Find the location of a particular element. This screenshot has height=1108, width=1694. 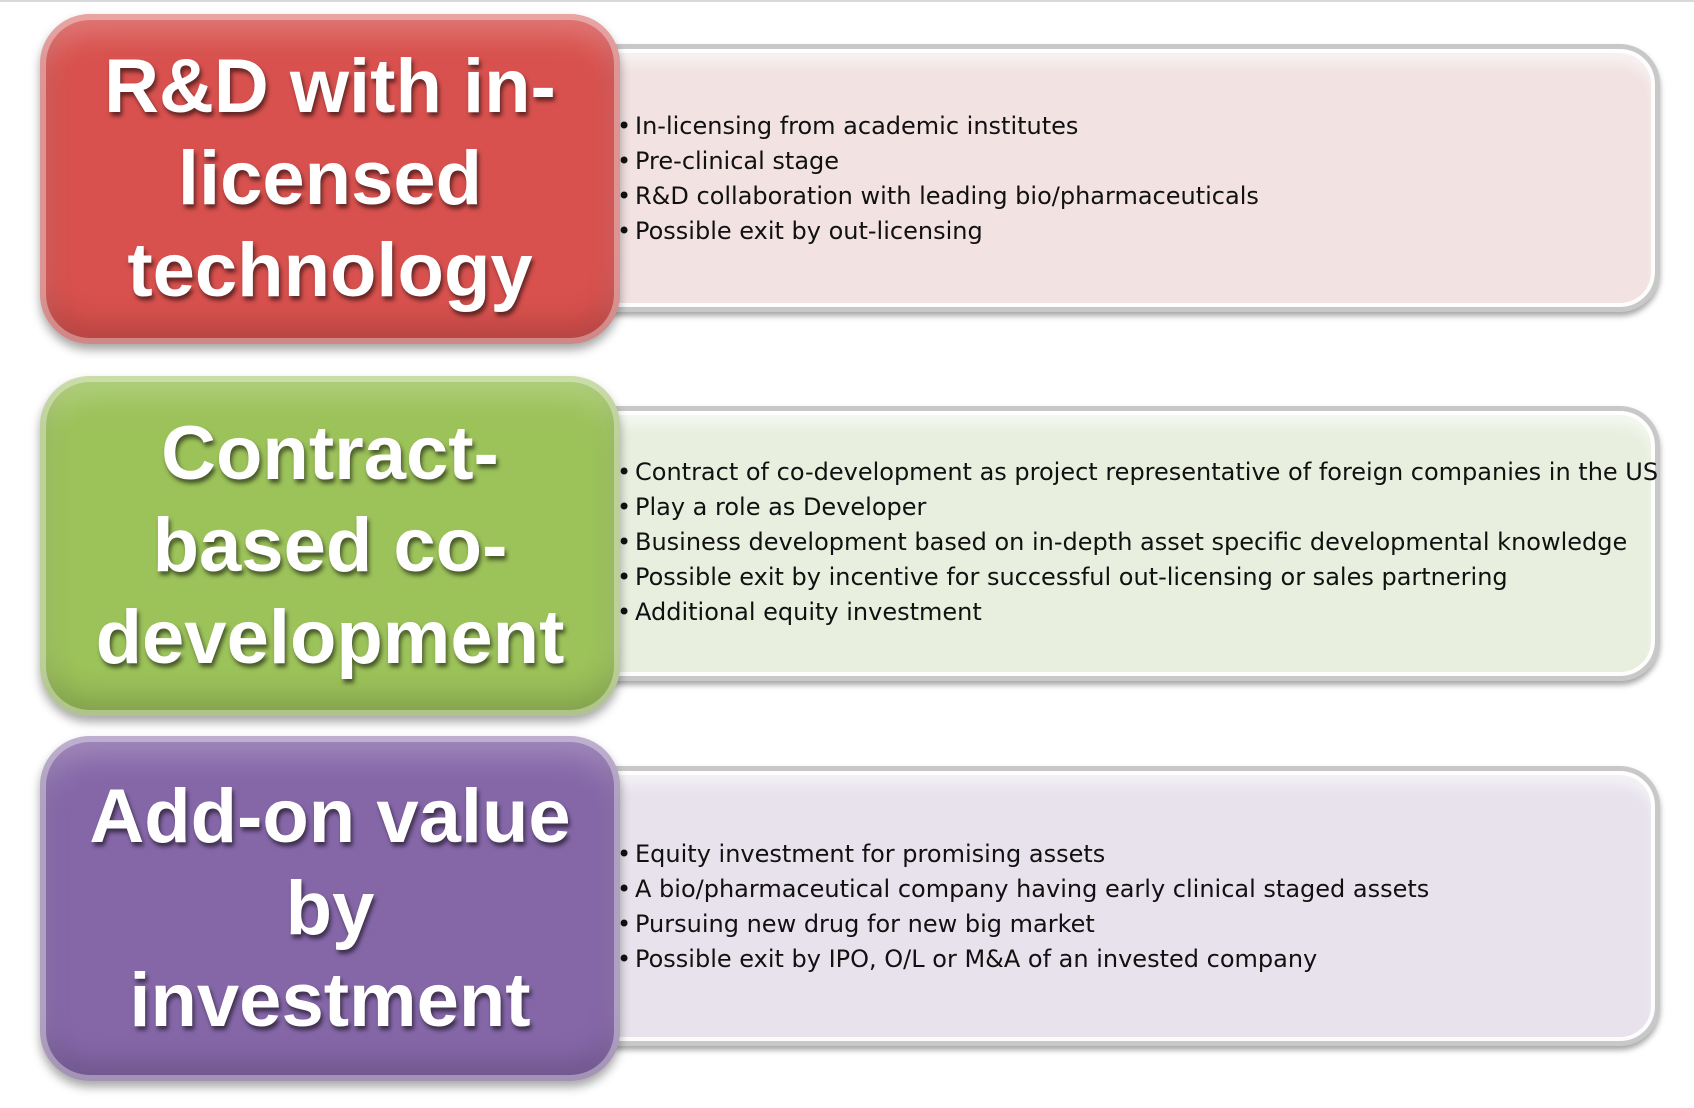

top-divider is located at coordinates (847, 1).